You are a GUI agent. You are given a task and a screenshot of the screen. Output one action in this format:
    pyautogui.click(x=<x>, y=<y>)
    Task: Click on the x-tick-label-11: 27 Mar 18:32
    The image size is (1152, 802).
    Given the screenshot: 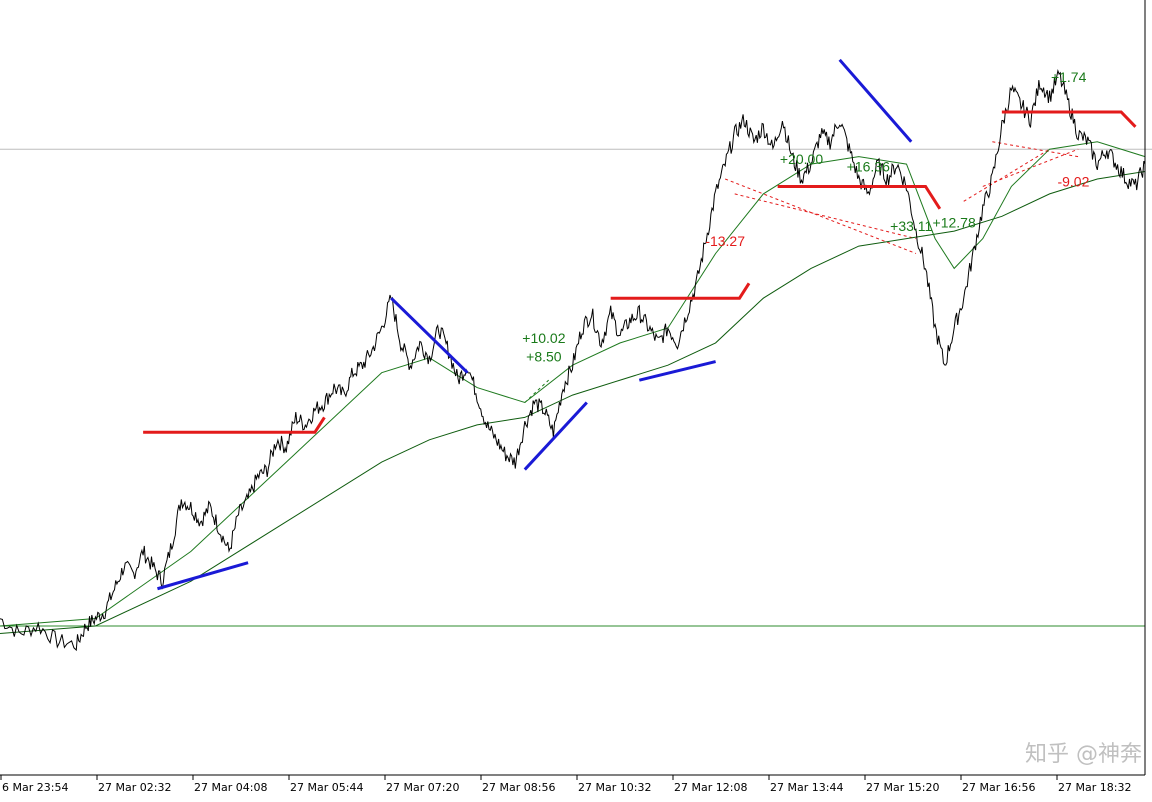 What is the action you would take?
    pyautogui.click(x=1094, y=787)
    